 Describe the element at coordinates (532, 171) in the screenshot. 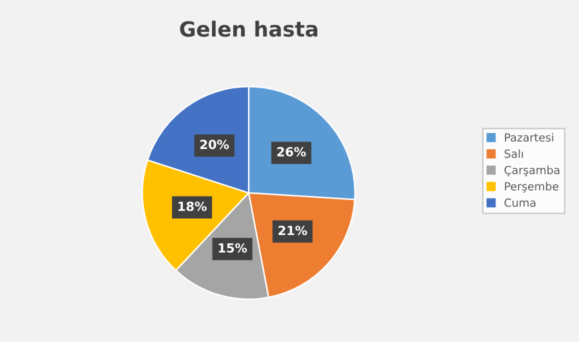

I see `legend-label: Çarşamba` at that location.